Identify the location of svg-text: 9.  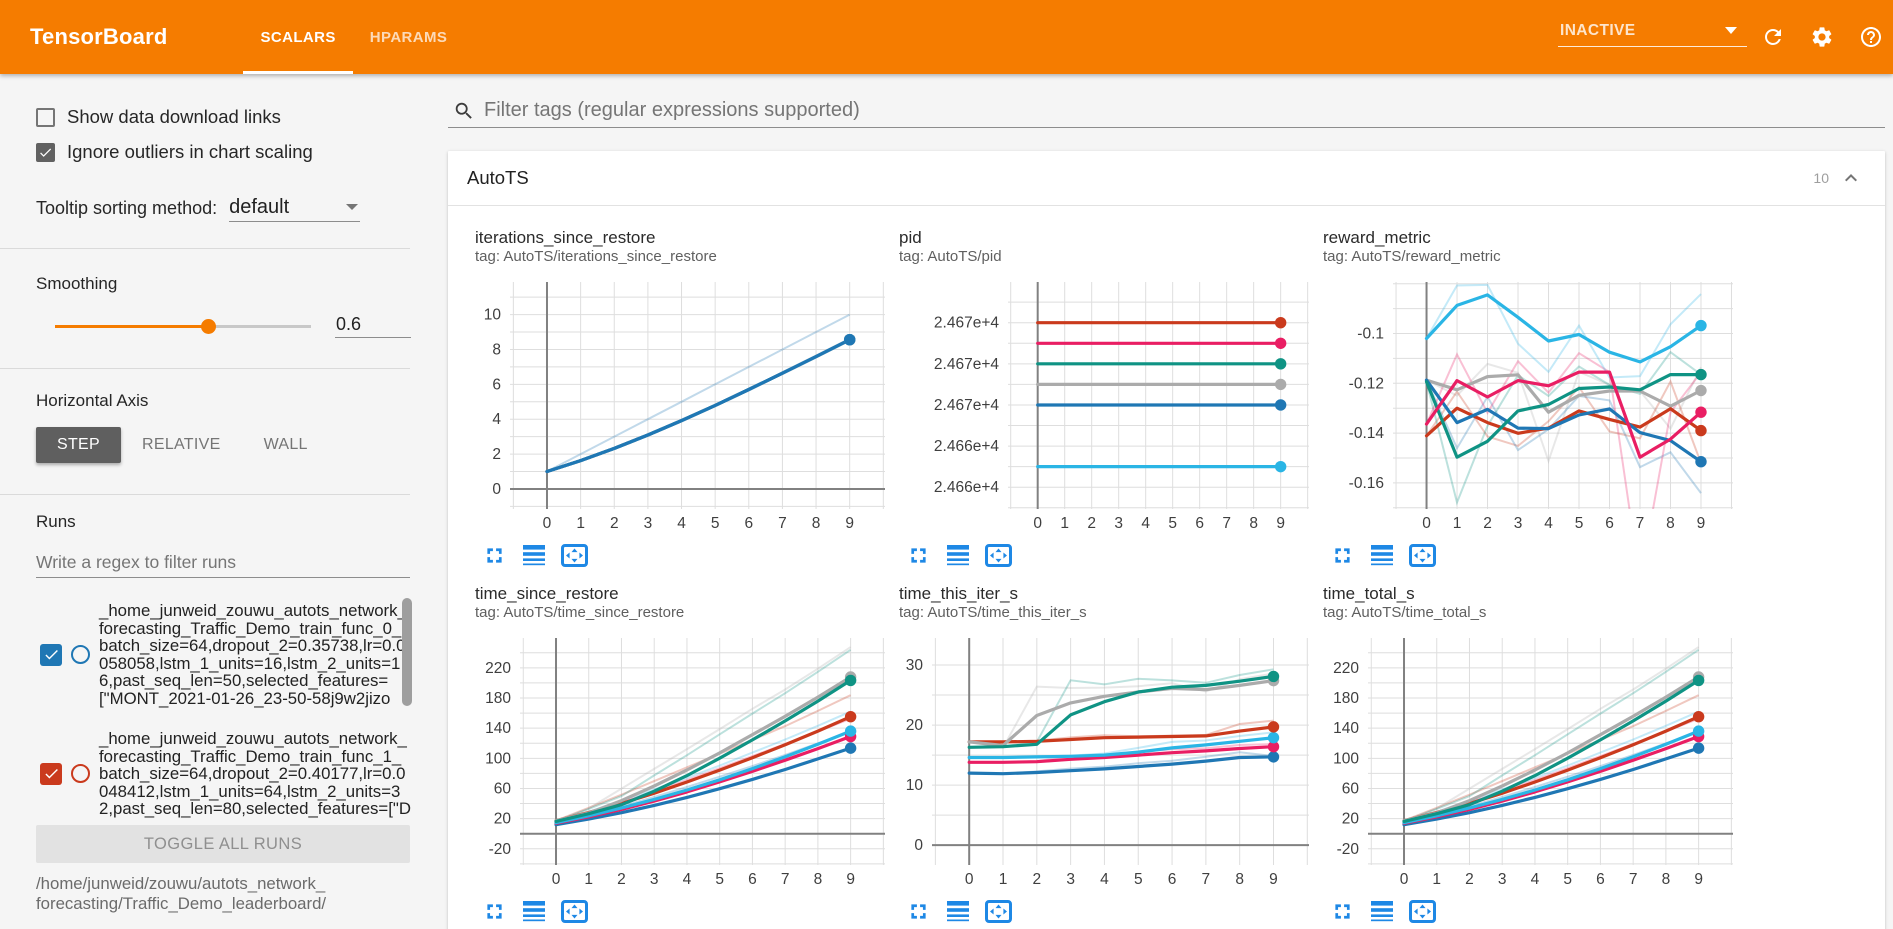
(1280, 523).